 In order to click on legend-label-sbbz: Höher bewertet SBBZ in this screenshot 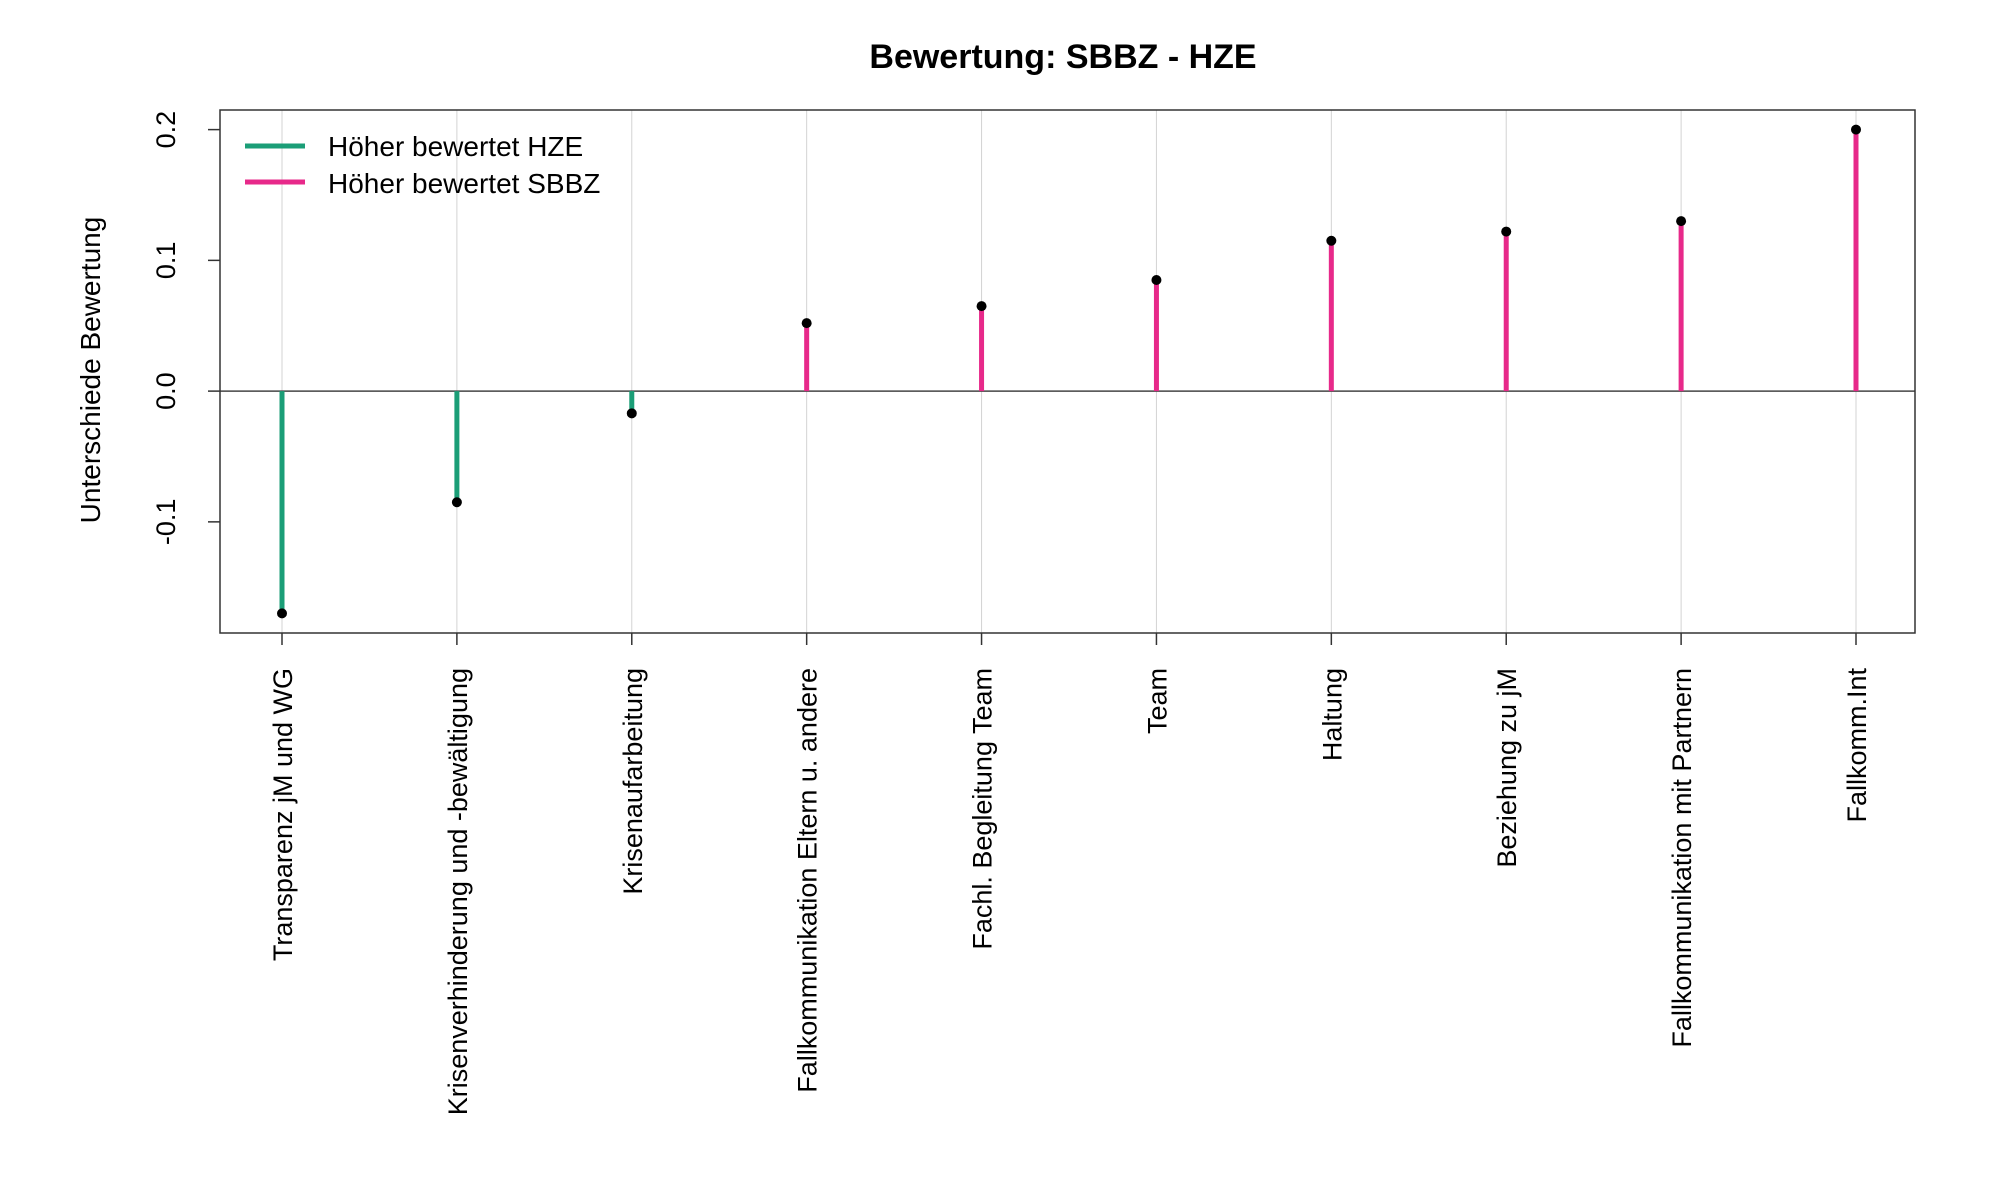, I will do `click(464, 183)`.